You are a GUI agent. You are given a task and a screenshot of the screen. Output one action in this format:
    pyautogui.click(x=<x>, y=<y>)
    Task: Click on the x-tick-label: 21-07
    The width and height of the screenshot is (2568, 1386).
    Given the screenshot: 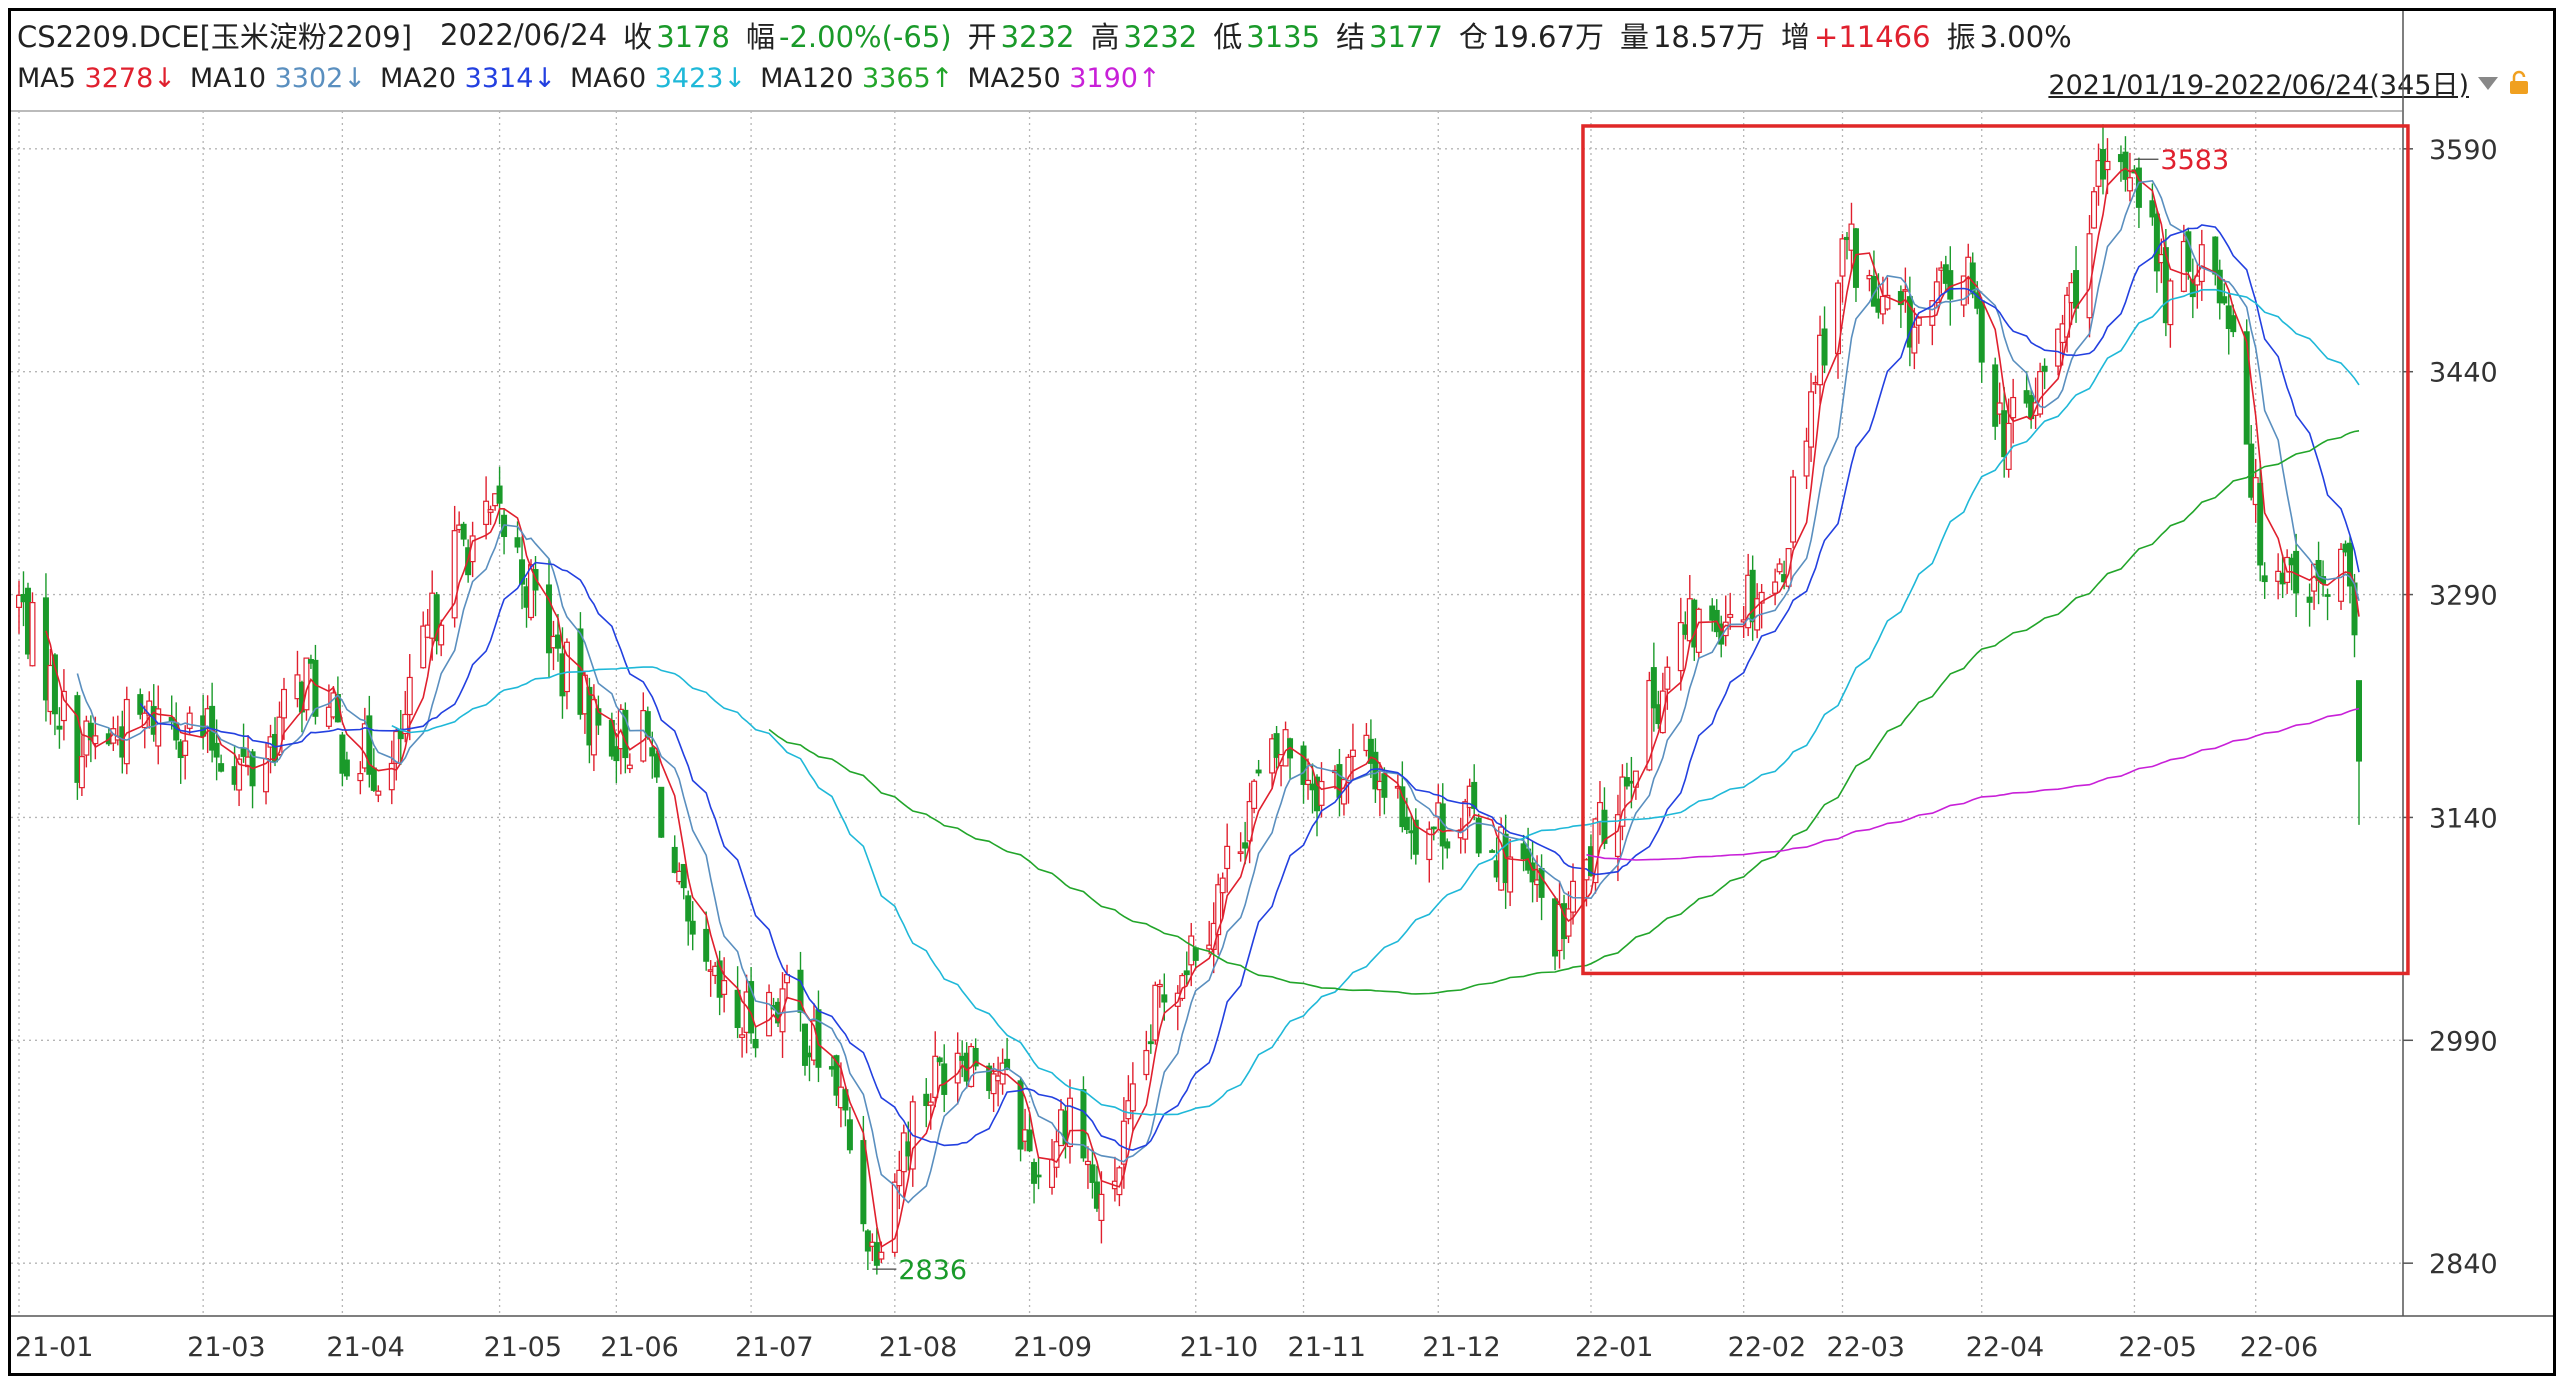 What is the action you would take?
    pyautogui.click(x=774, y=1347)
    